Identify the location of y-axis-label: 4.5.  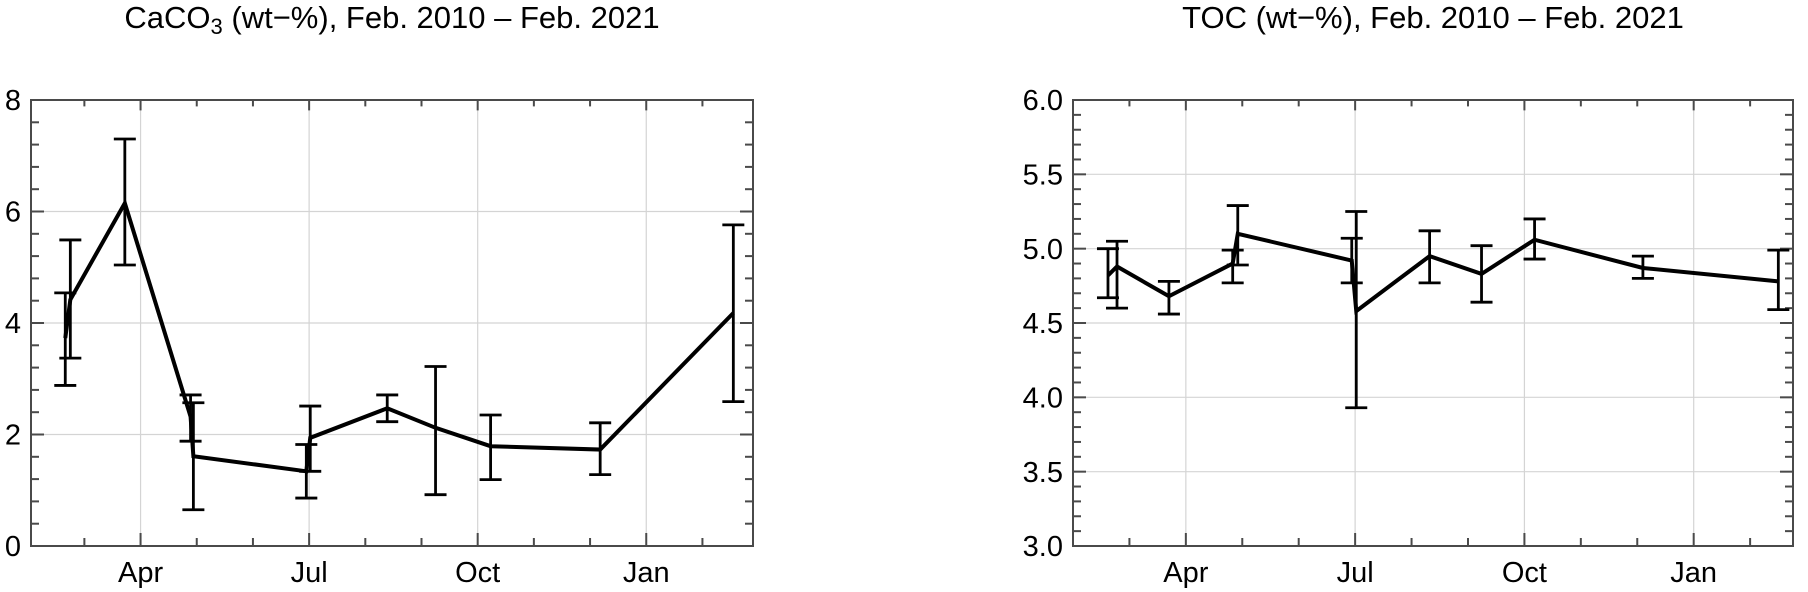
(1043, 324).